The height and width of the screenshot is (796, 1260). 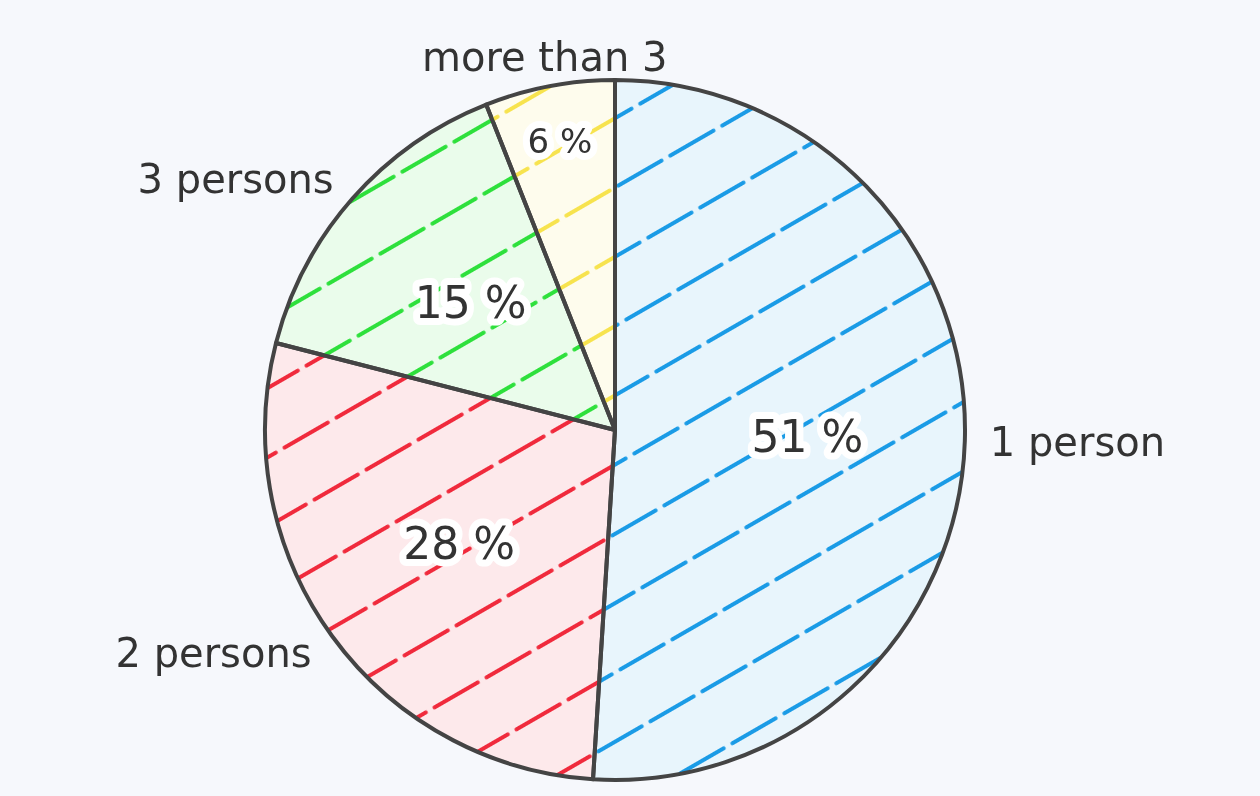 I want to click on slice-label: 3 persons, so click(x=235, y=178).